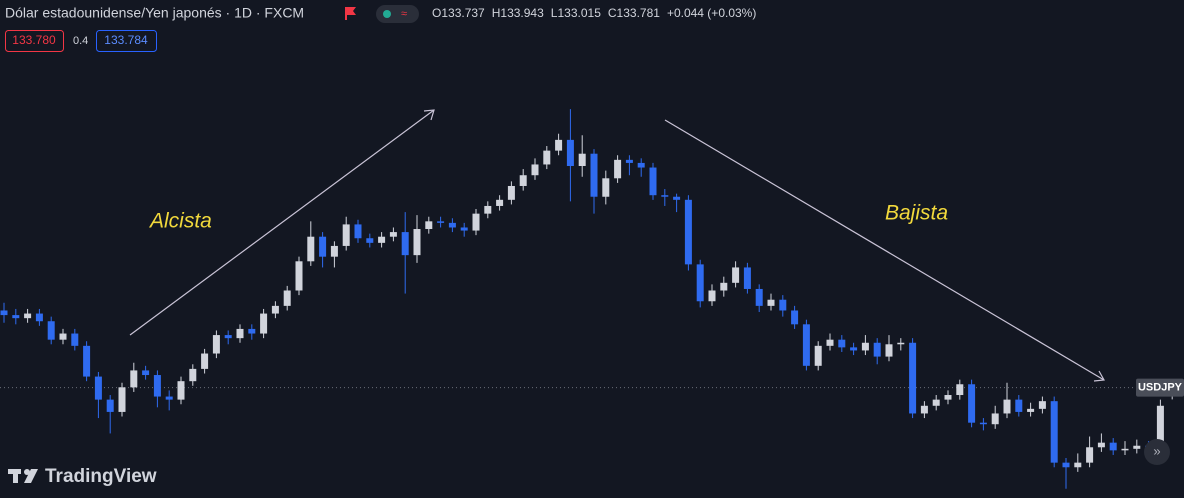  What do you see at coordinates (15, 476) in the screenshot?
I see `logo-part` at bounding box center [15, 476].